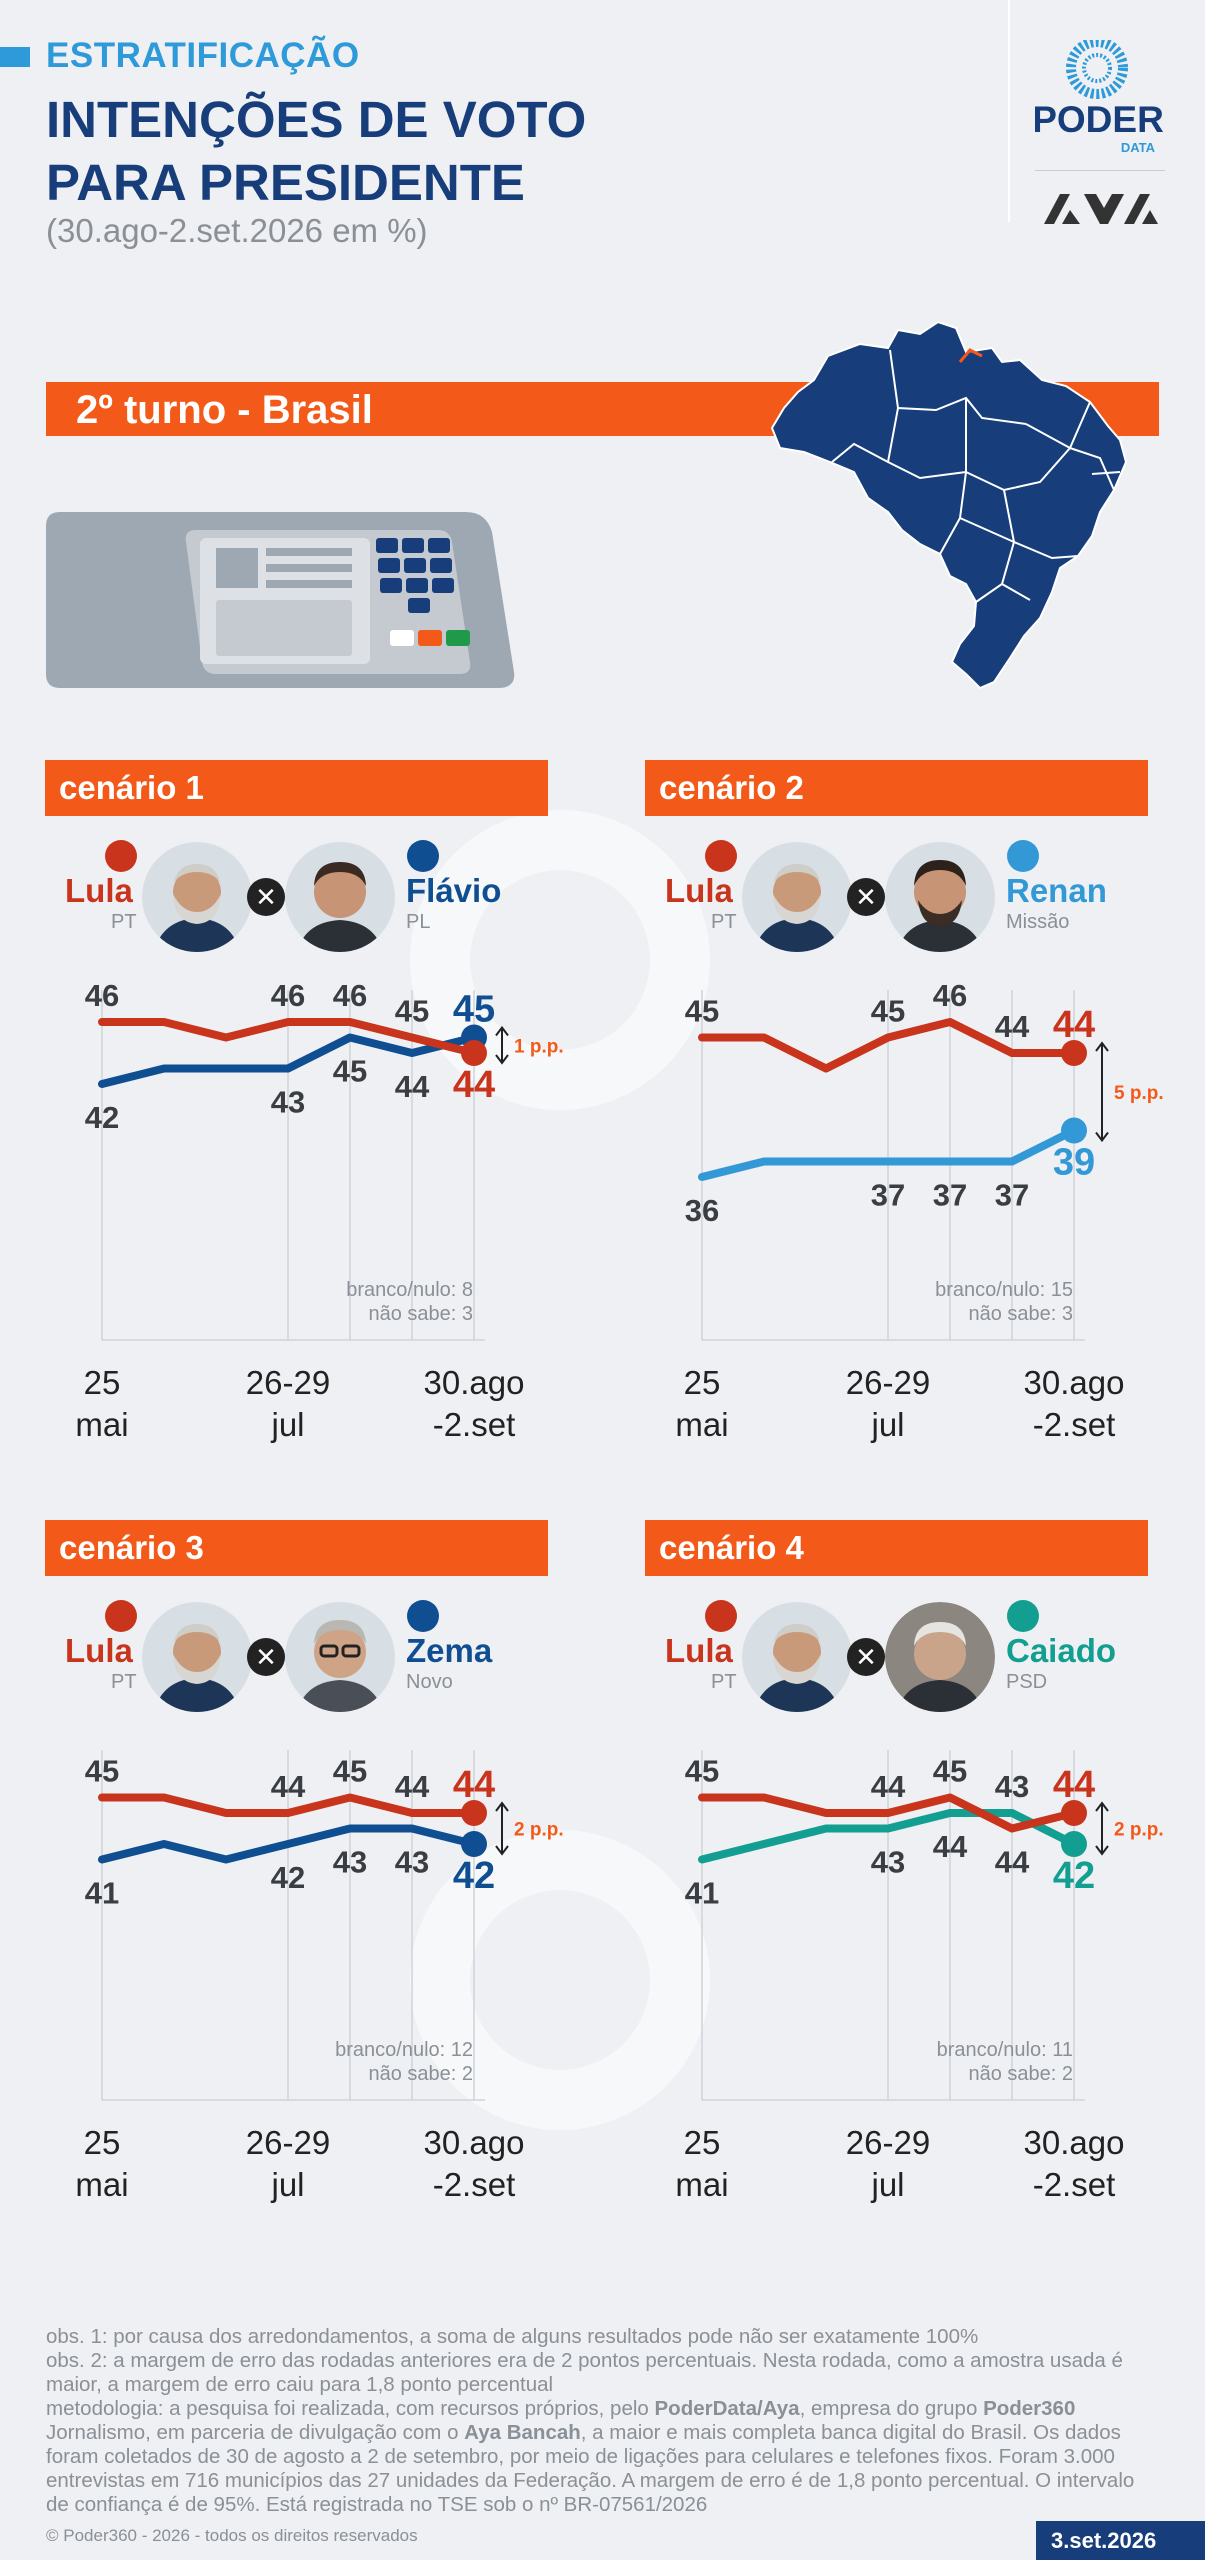  I want to click on poderdata-logo: PODER DATA, so click(1099, 97).